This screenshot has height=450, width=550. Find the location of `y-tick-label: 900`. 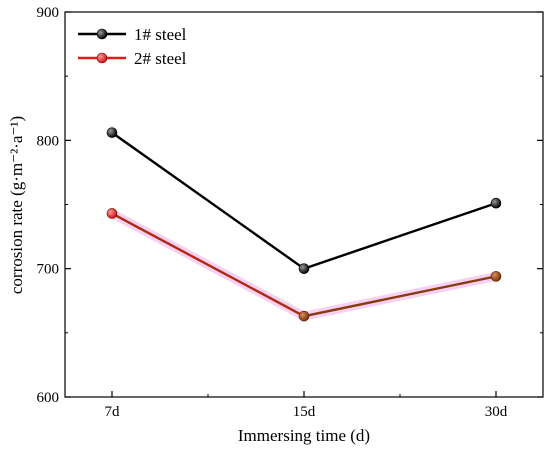

y-tick-label: 900 is located at coordinates (48, 13).